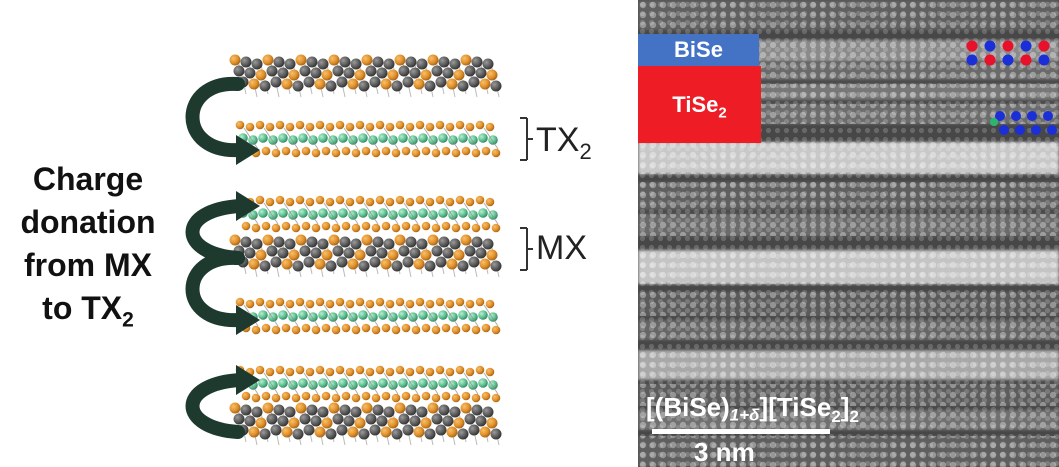  I want to click on tx2-label-sub: 2, so click(585, 151).